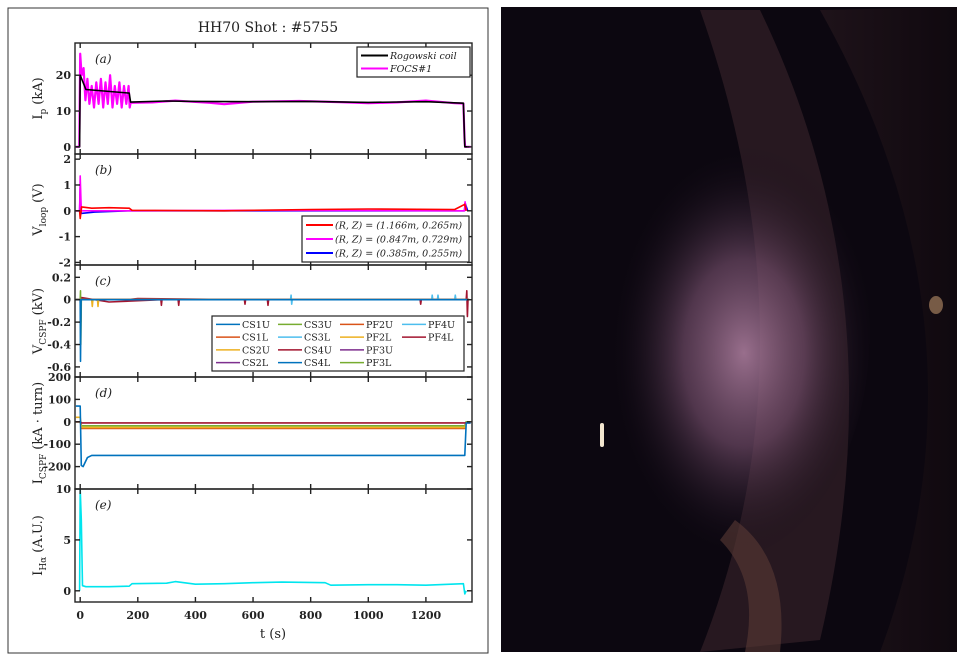 This screenshot has height=662, width=960. What do you see at coordinates (426, 615) in the screenshot?
I see `x-tick-label: 1200` at bounding box center [426, 615].